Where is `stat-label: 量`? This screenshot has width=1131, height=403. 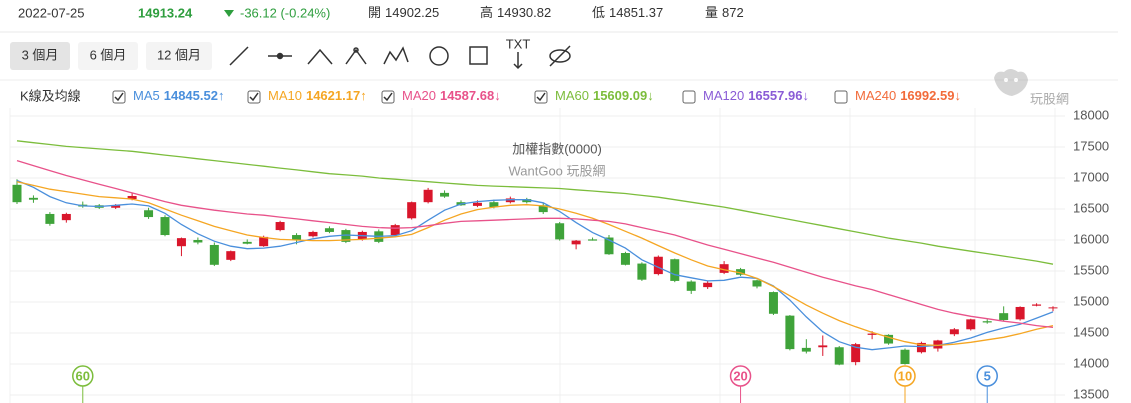
stat-label: 量 is located at coordinates (711, 12).